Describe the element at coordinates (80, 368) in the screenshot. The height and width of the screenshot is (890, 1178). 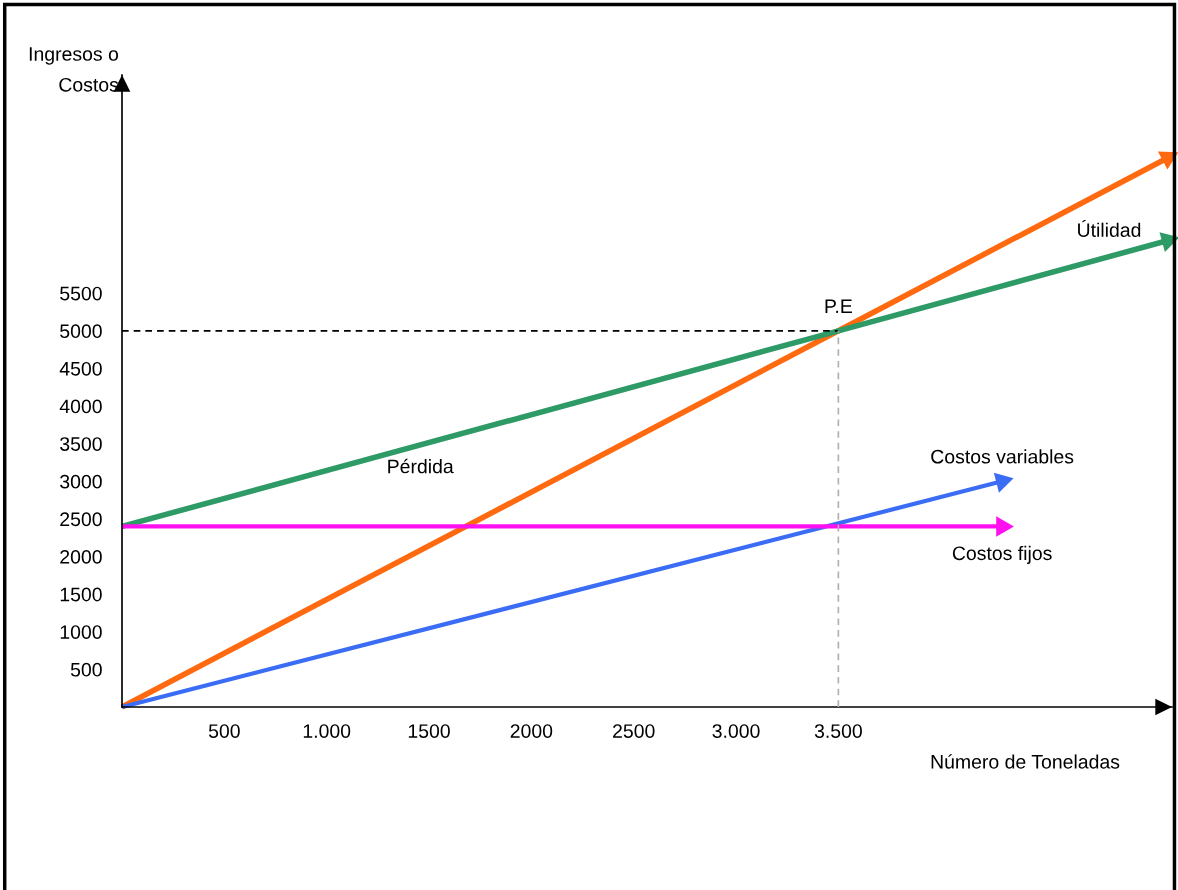
I see `y-tick-label: 4500` at that location.